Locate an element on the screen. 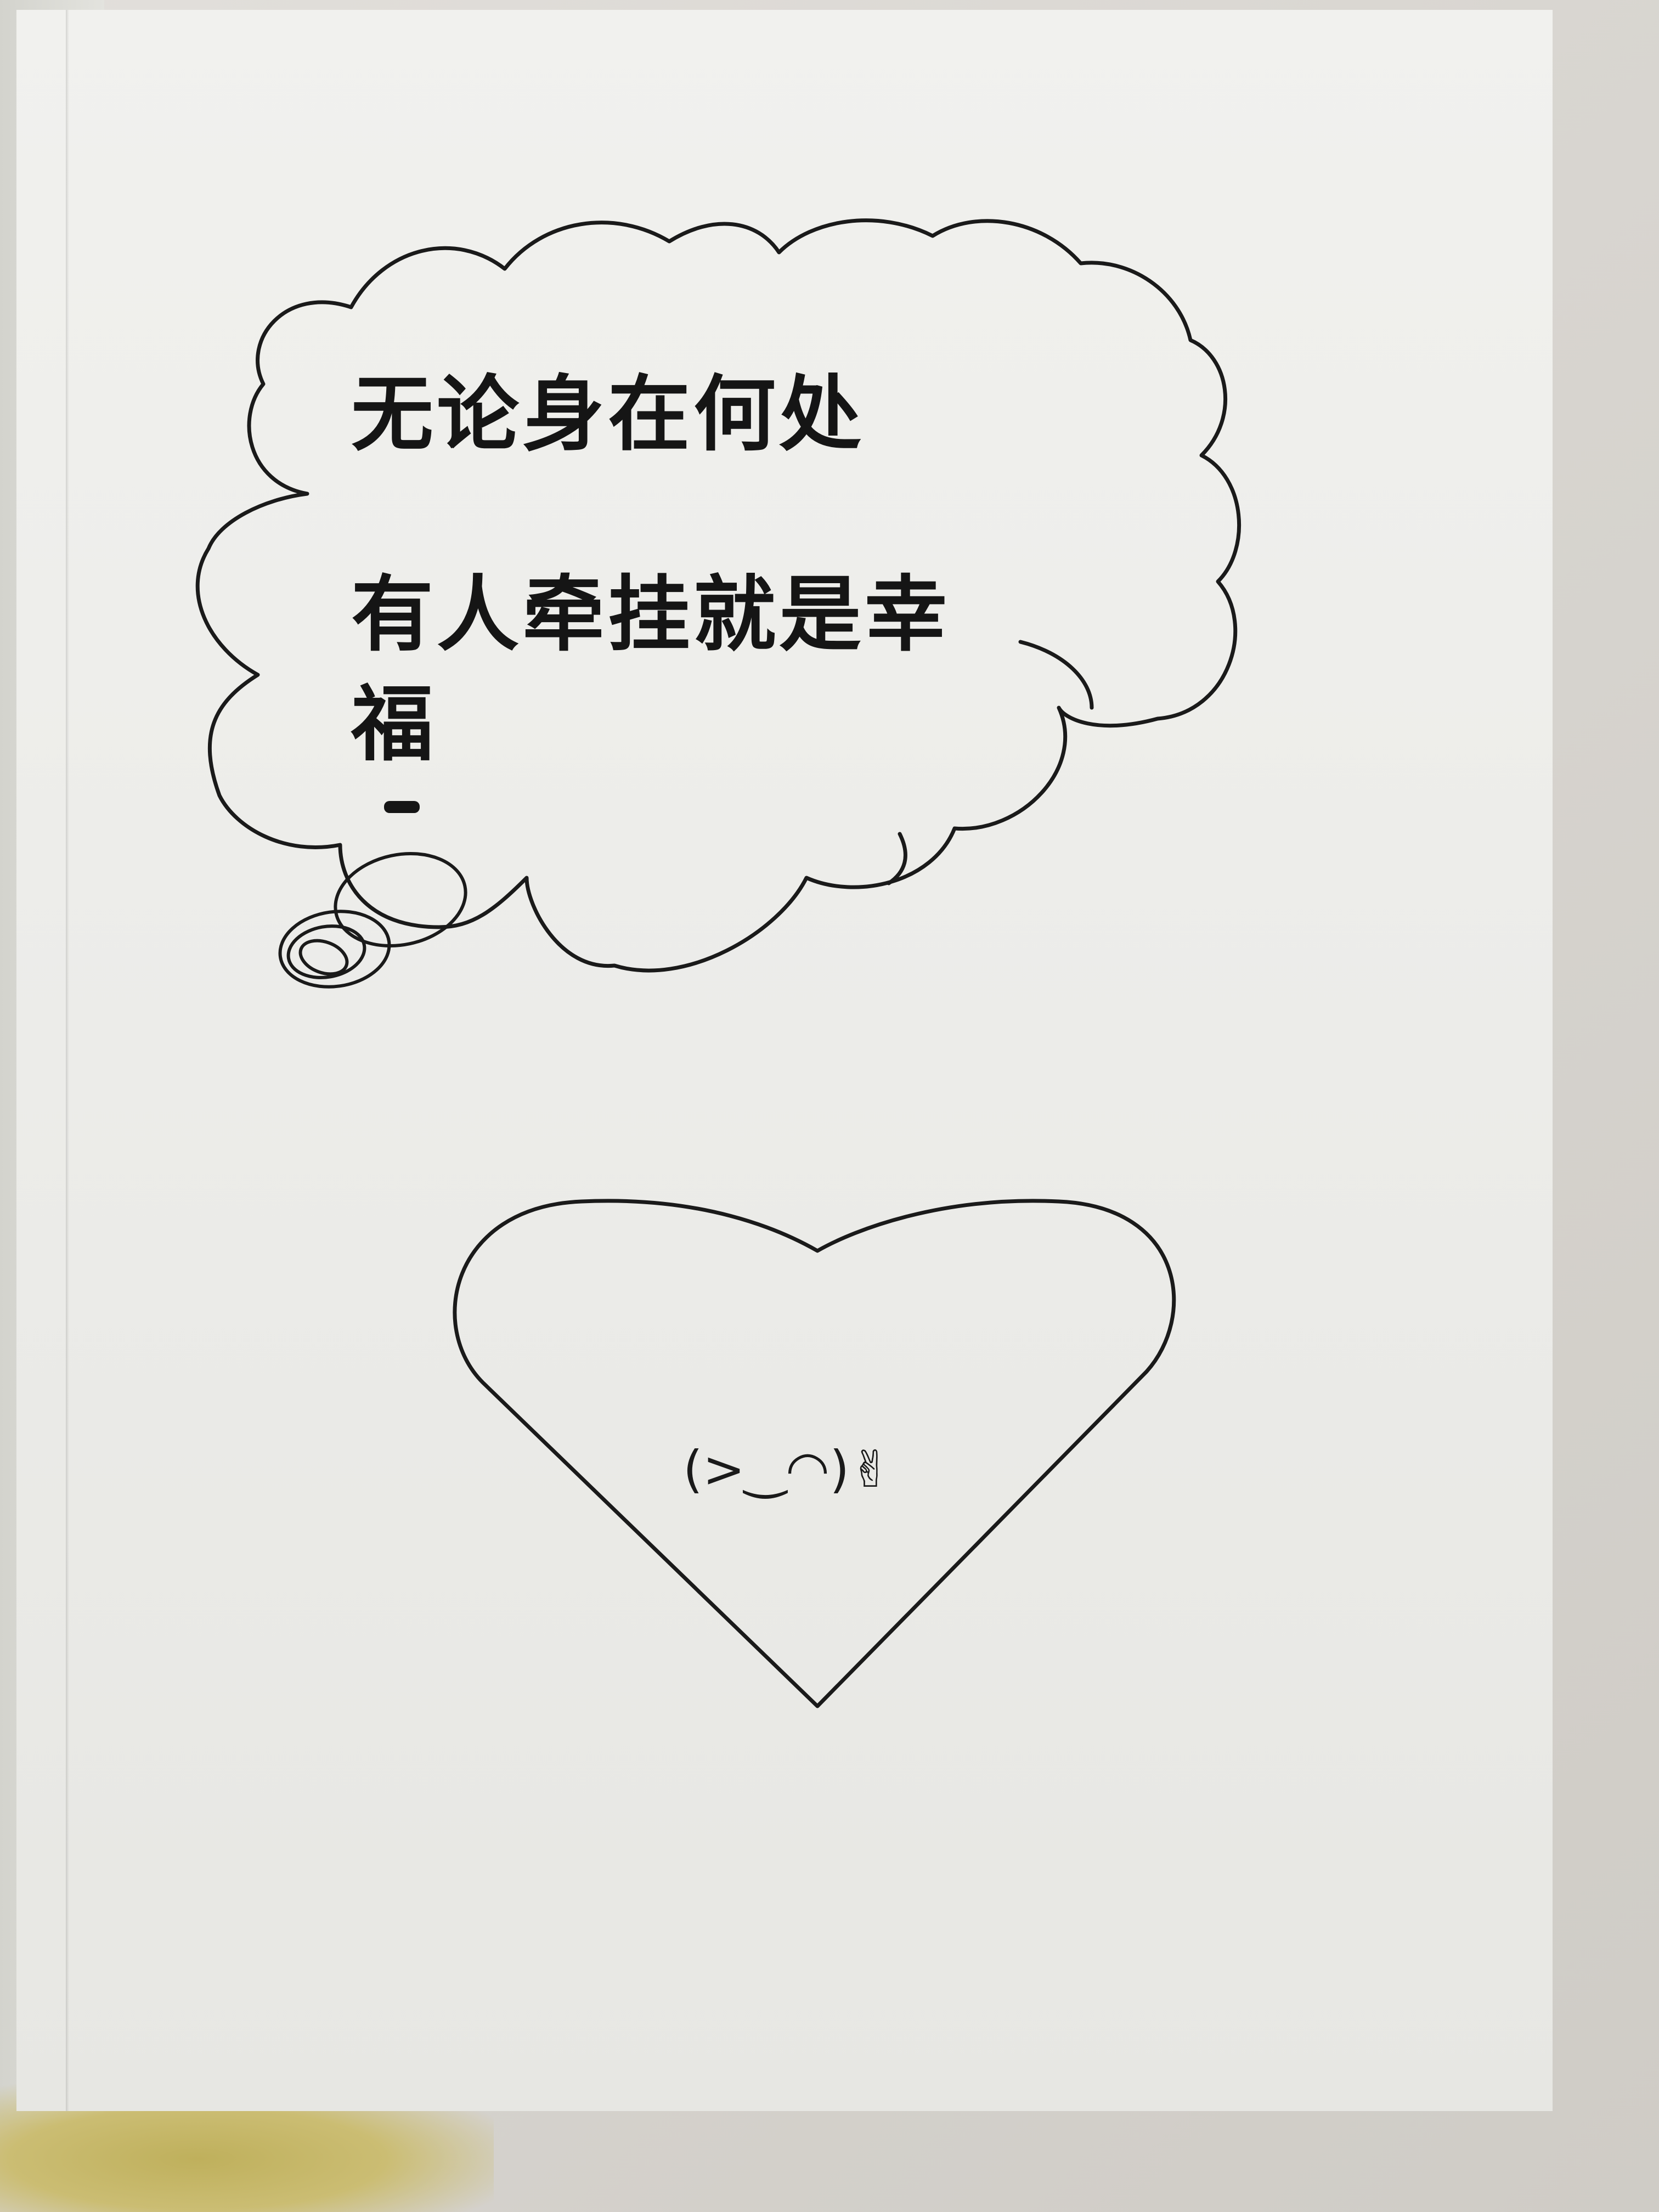  dash-mark is located at coordinates (402, 807).